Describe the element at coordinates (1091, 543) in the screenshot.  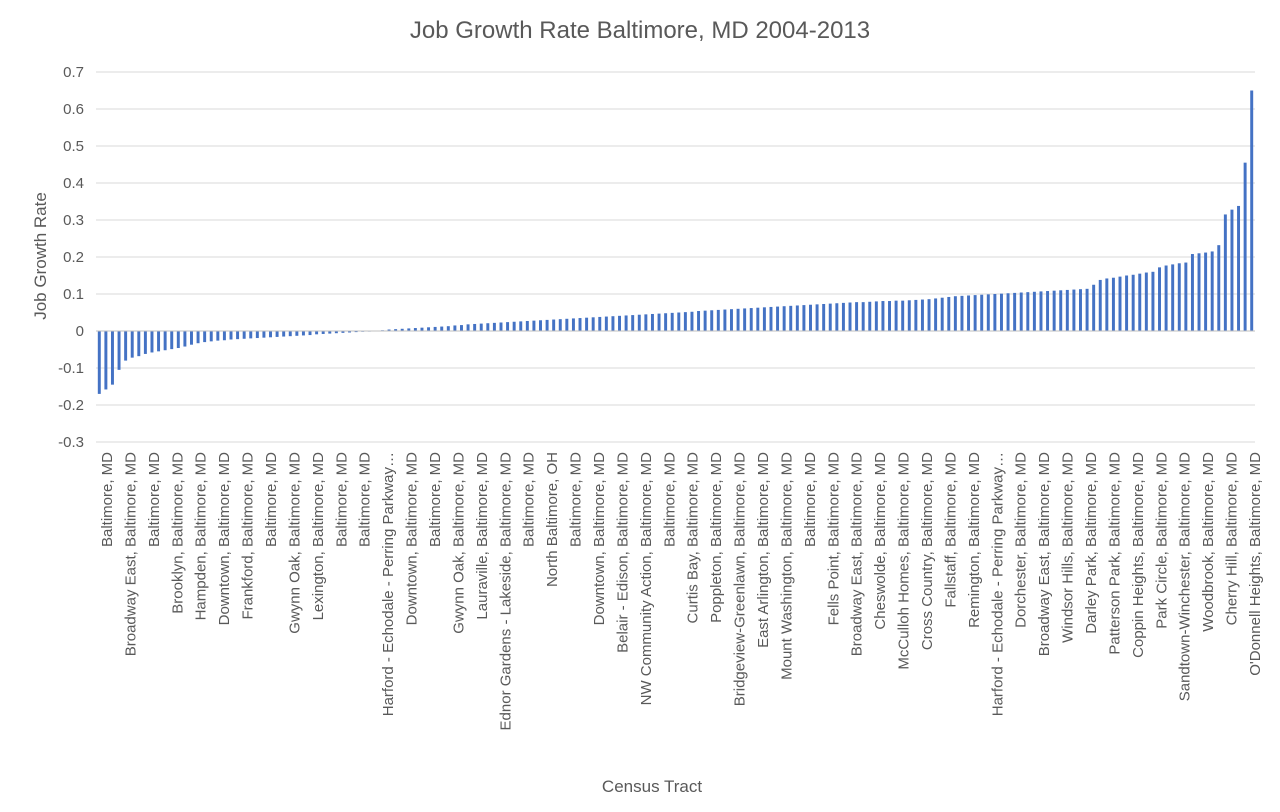
I see `x-tick-label: Darley Park, Baltimore, MD` at that location.